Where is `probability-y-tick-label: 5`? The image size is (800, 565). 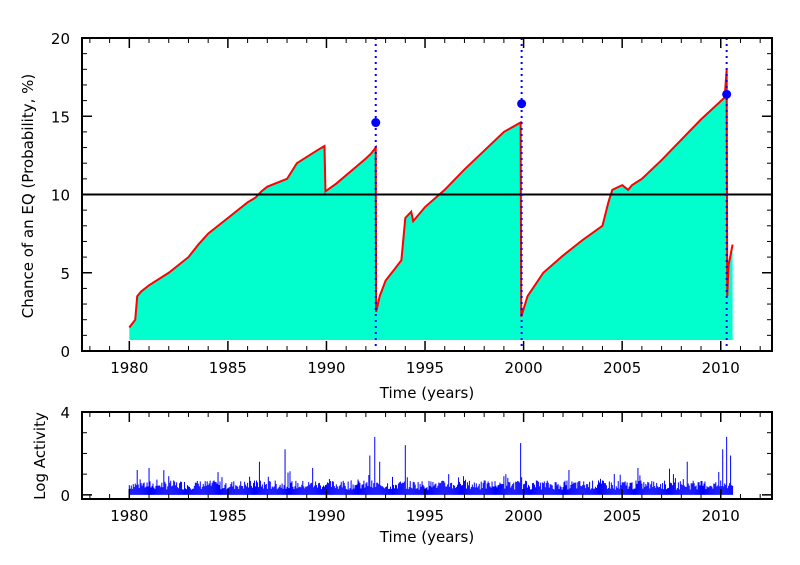
probability-y-tick-label: 5 is located at coordinates (65, 274).